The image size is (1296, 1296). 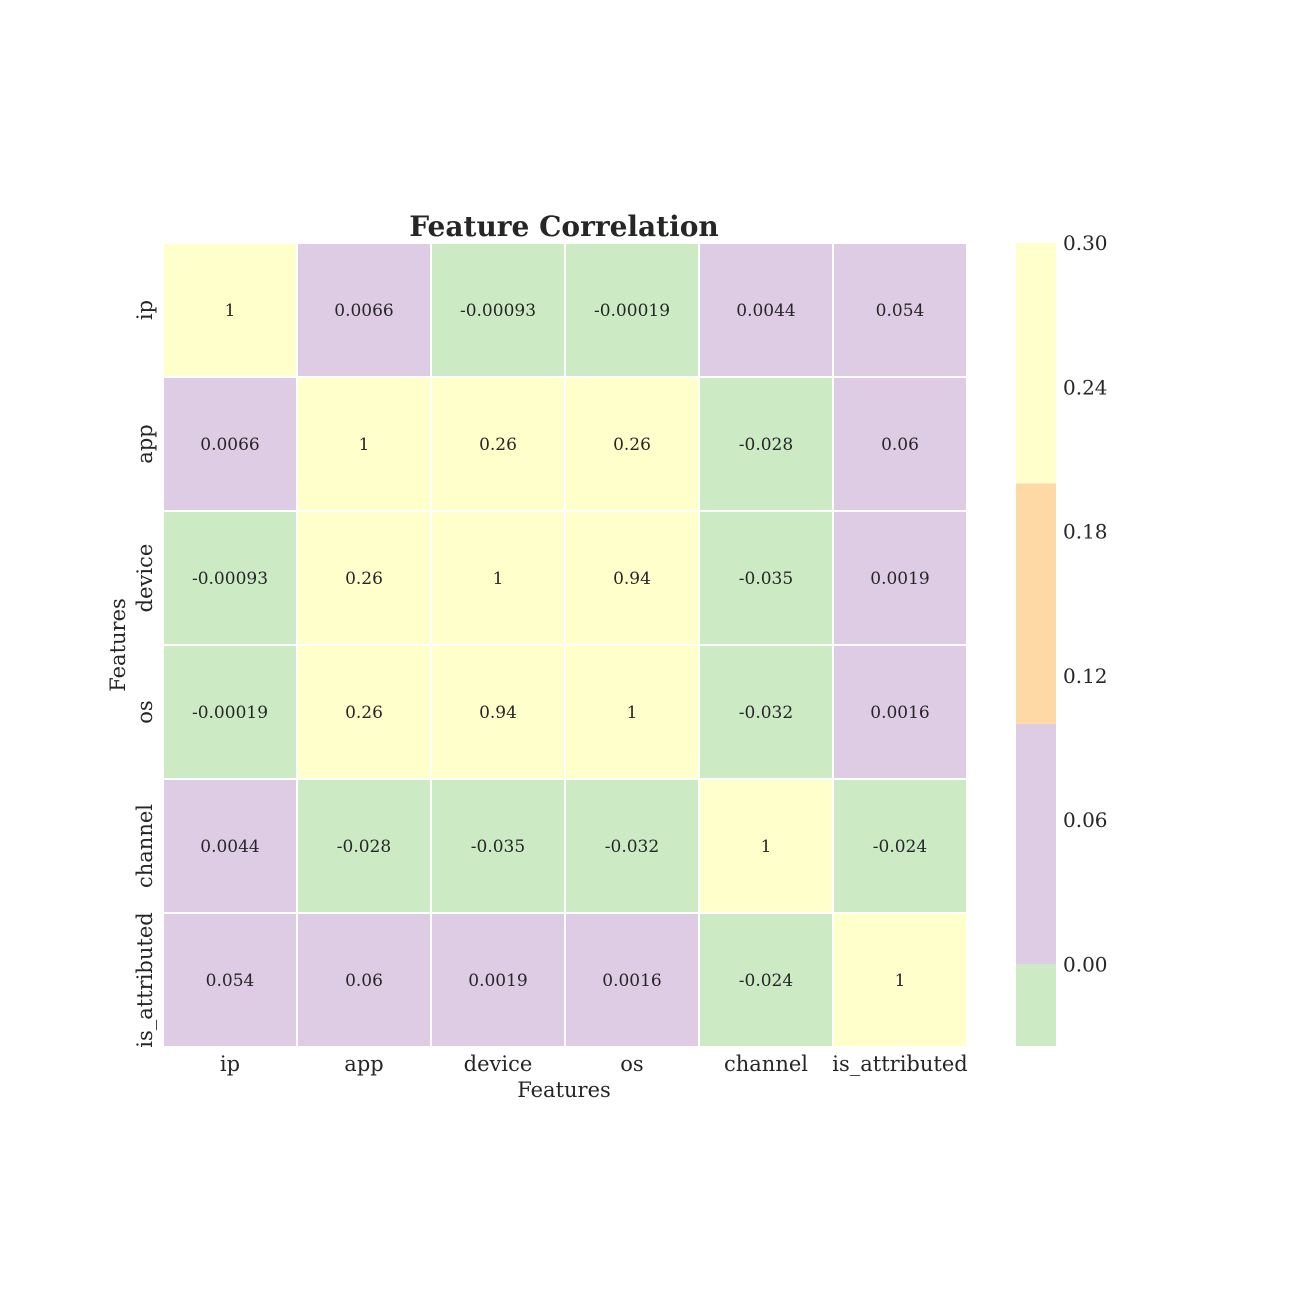 I want to click on y-tick-label: app, so click(x=145, y=443).